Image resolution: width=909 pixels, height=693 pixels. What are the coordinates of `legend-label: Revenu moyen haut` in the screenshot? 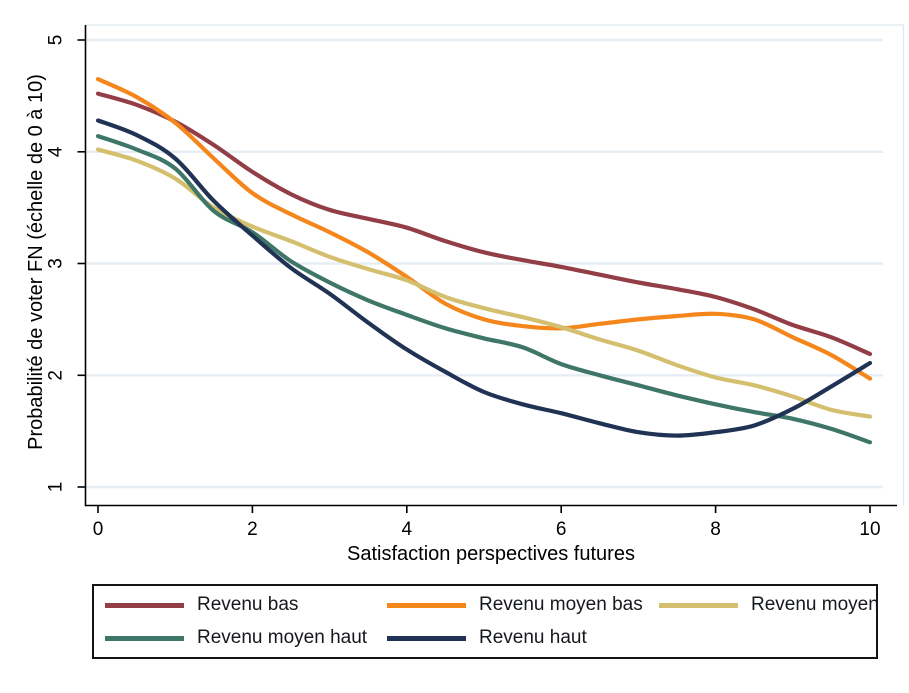 It's located at (282, 637).